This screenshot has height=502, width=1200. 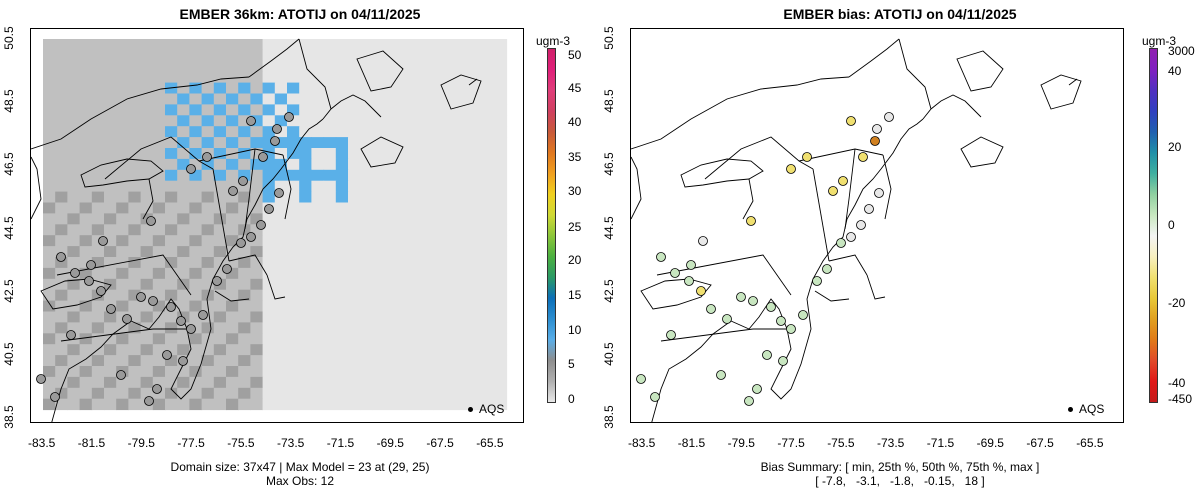 I want to click on x-tick-label: -71.5, so click(x=340, y=443).